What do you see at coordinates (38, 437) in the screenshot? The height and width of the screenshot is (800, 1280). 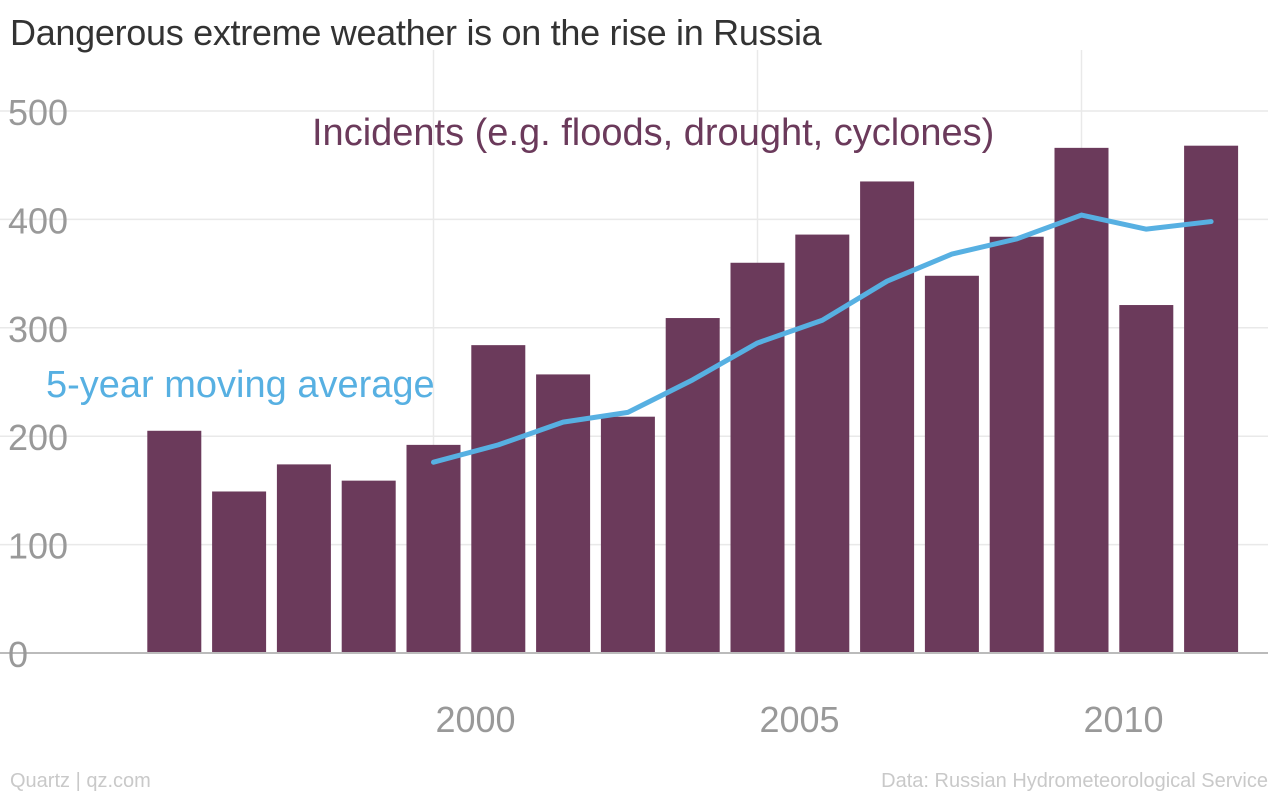 I see `y-tick-label: 200` at bounding box center [38, 437].